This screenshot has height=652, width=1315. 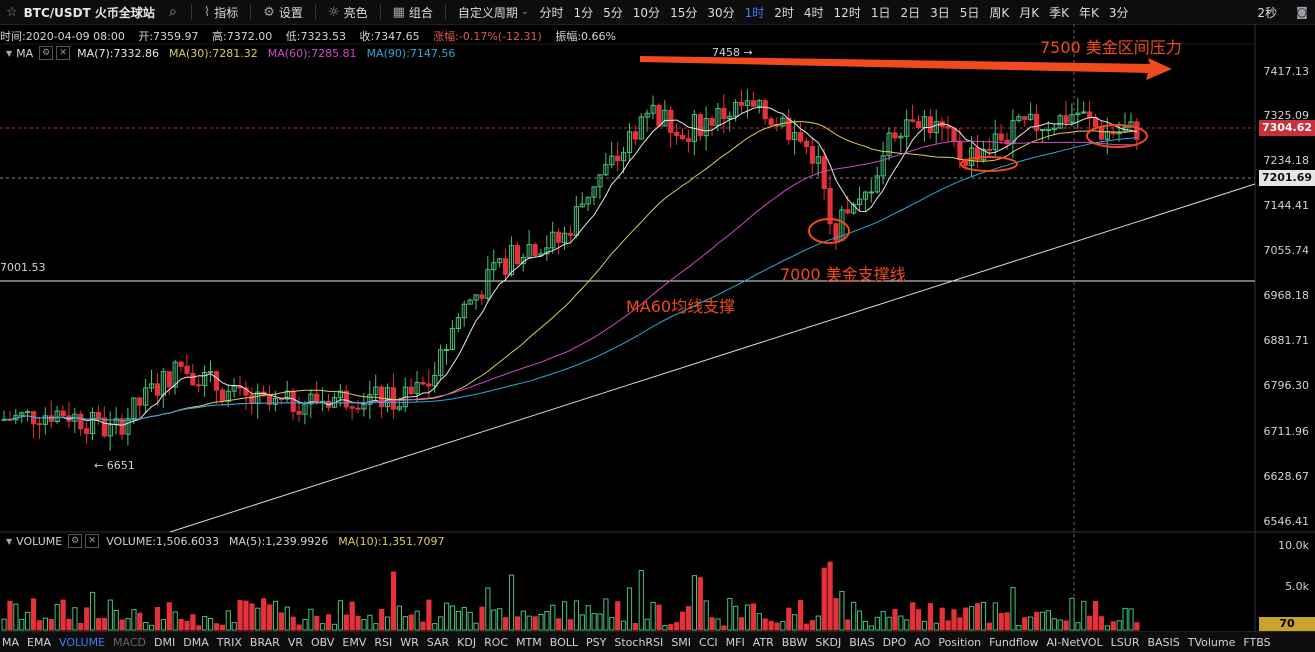 I want to click on indicator-tab: MA, so click(x=11, y=642).